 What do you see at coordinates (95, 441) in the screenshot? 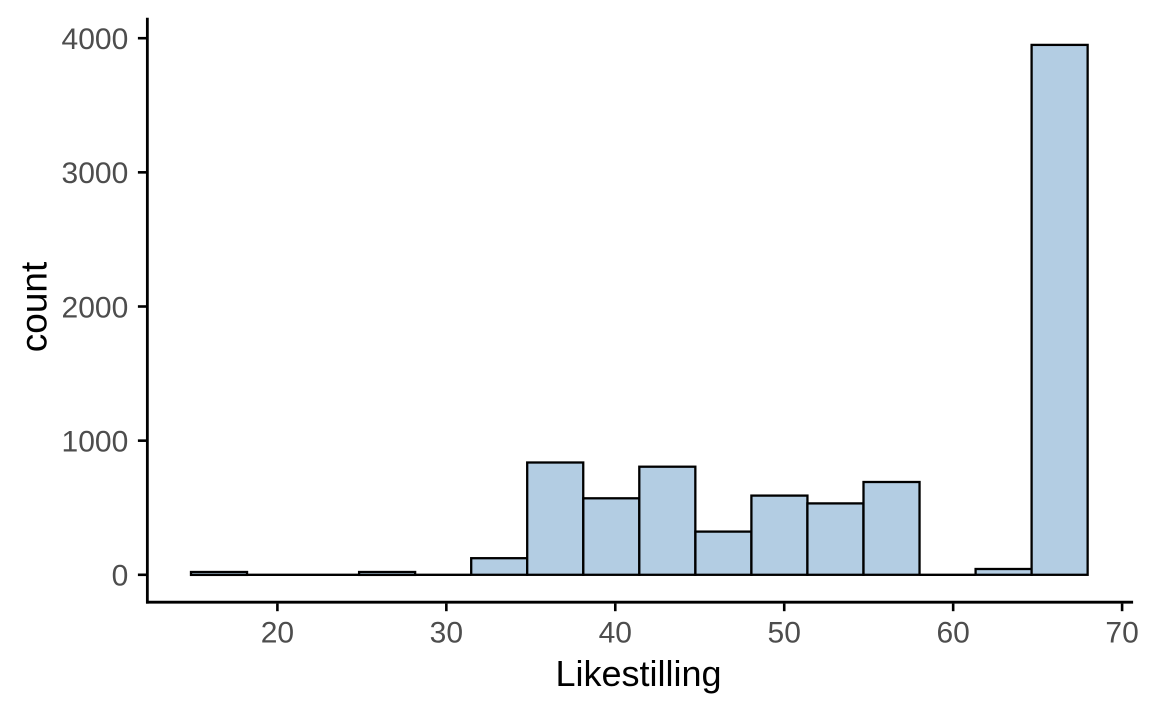
I see `svg-text: 1000` at bounding box center [95, 441].